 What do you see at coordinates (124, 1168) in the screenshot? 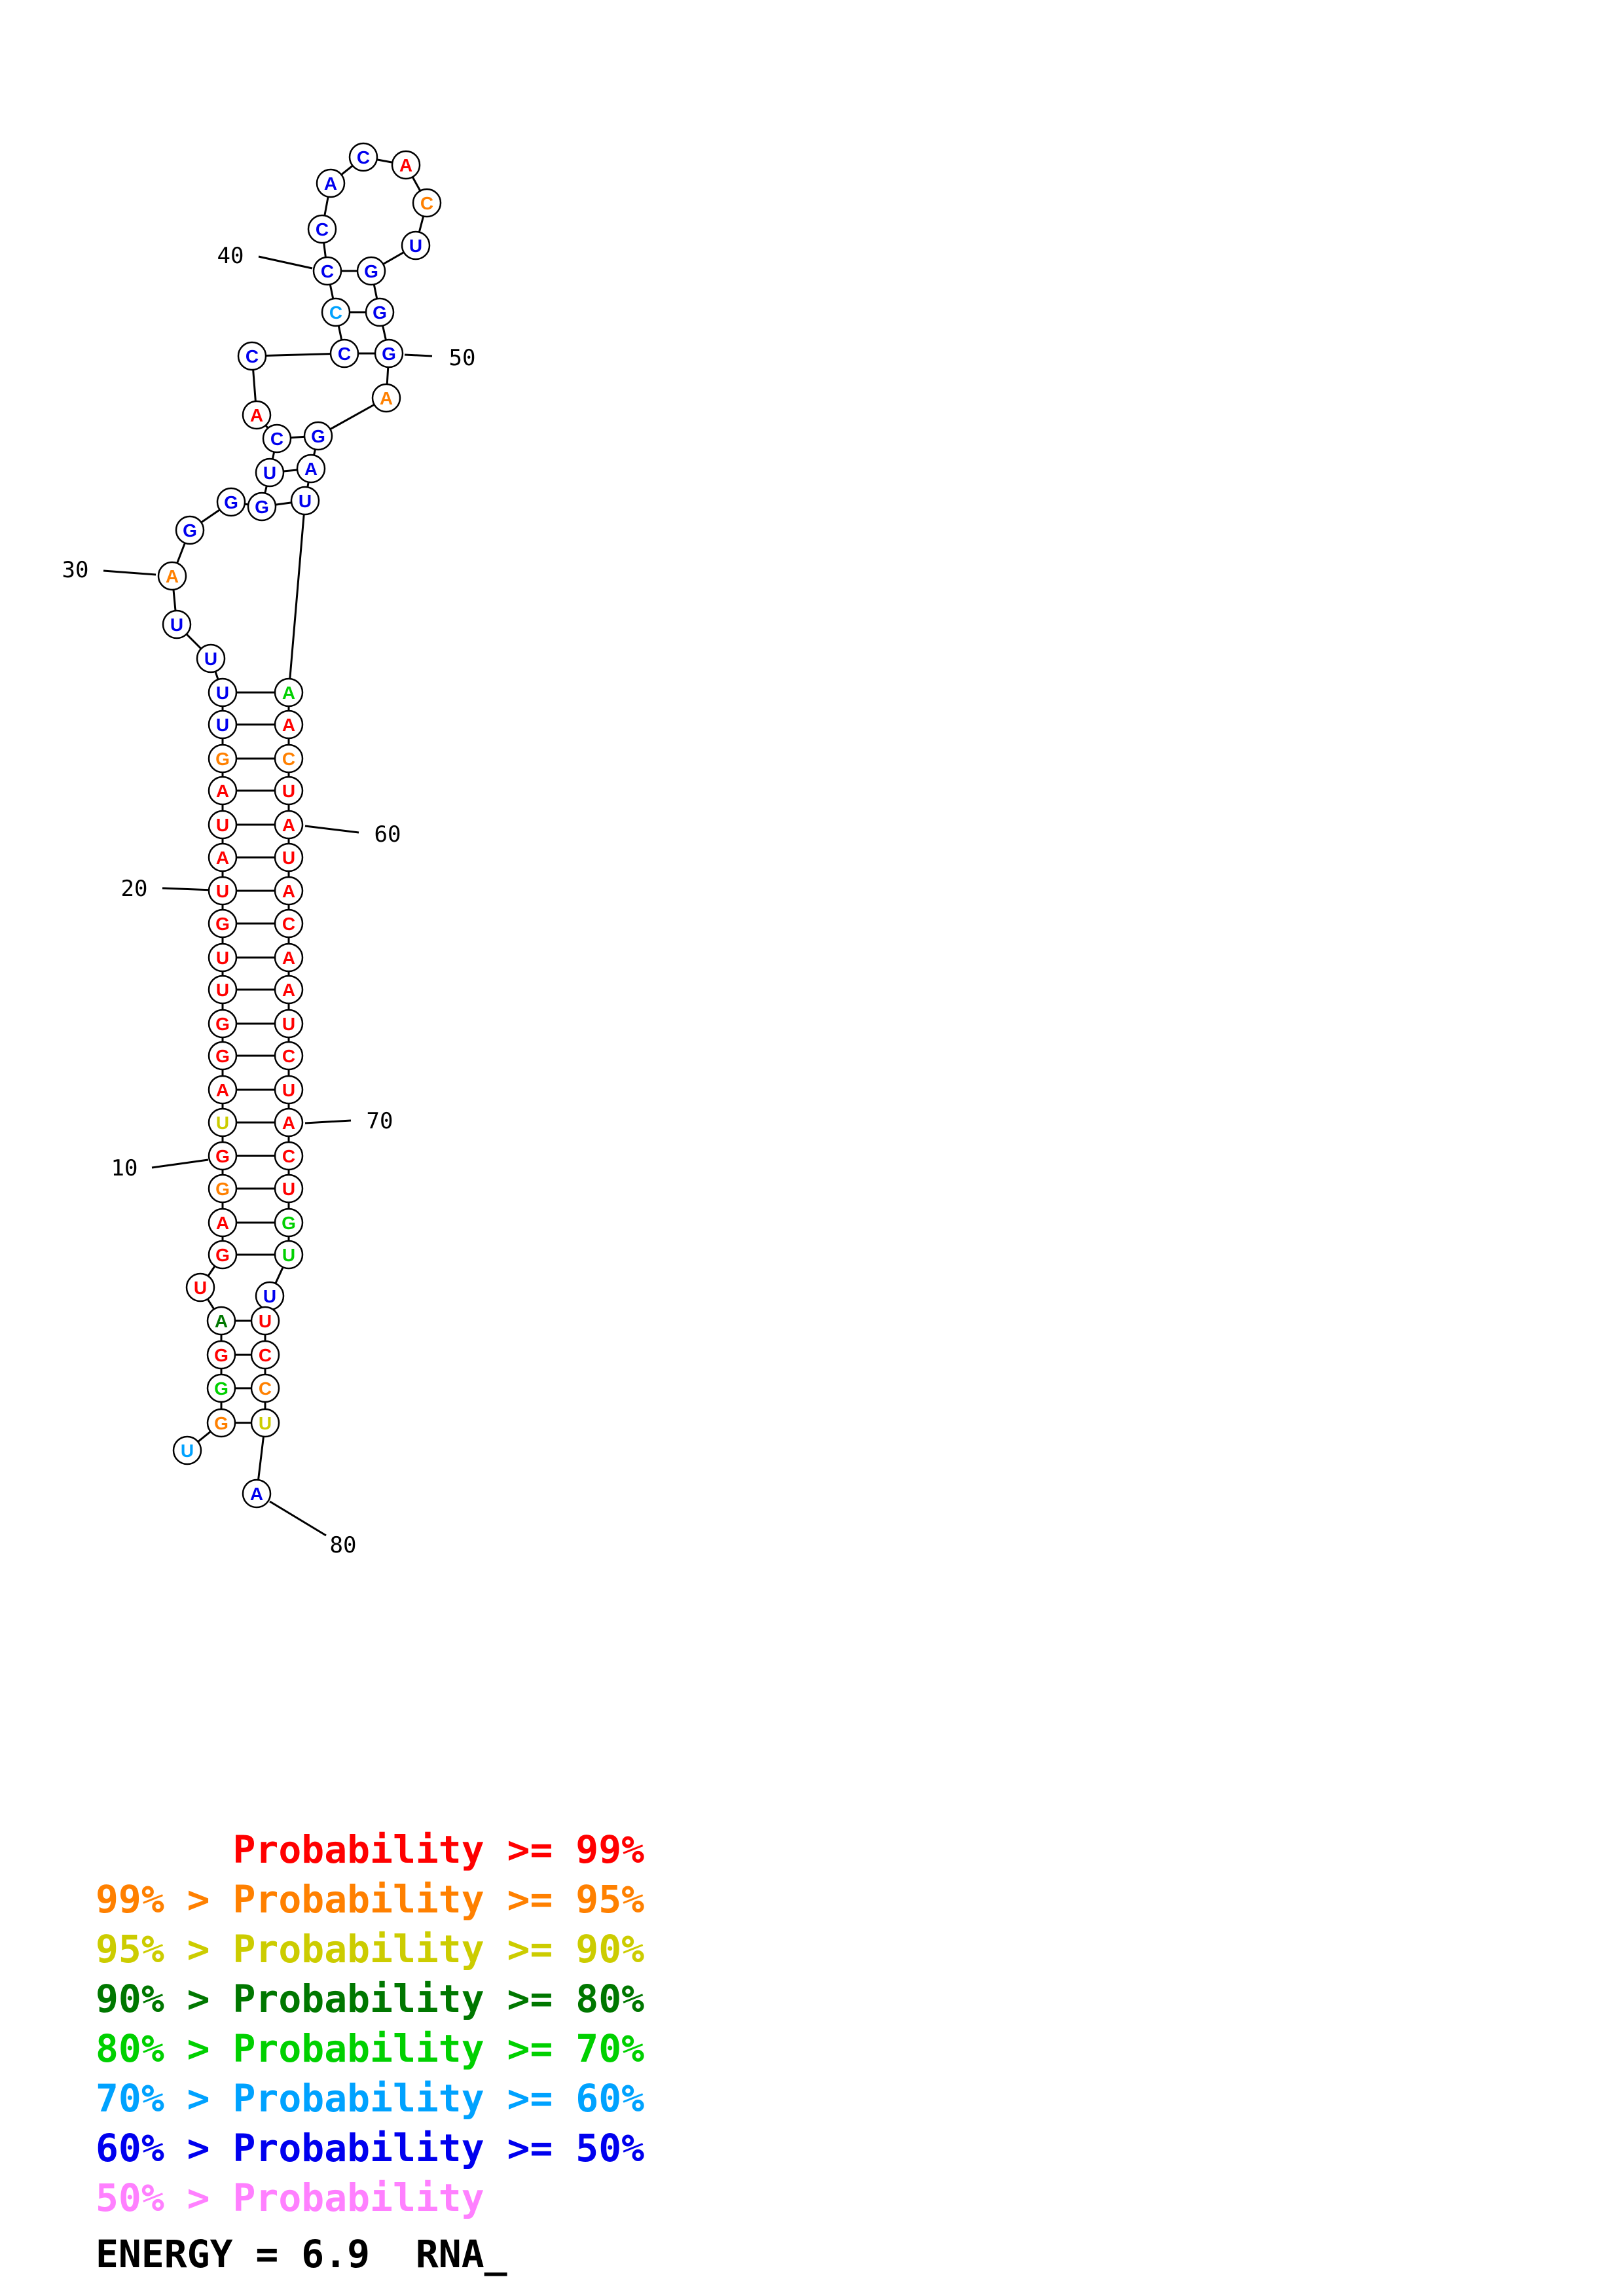
I see `position-label-10: 10` at bounding box center [124, 1168].